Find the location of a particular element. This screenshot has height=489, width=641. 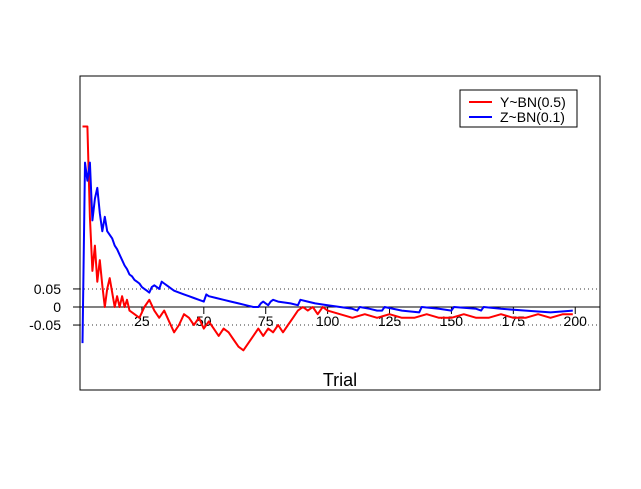

y-tick-label: 0 is located at coordinates (57, 307).